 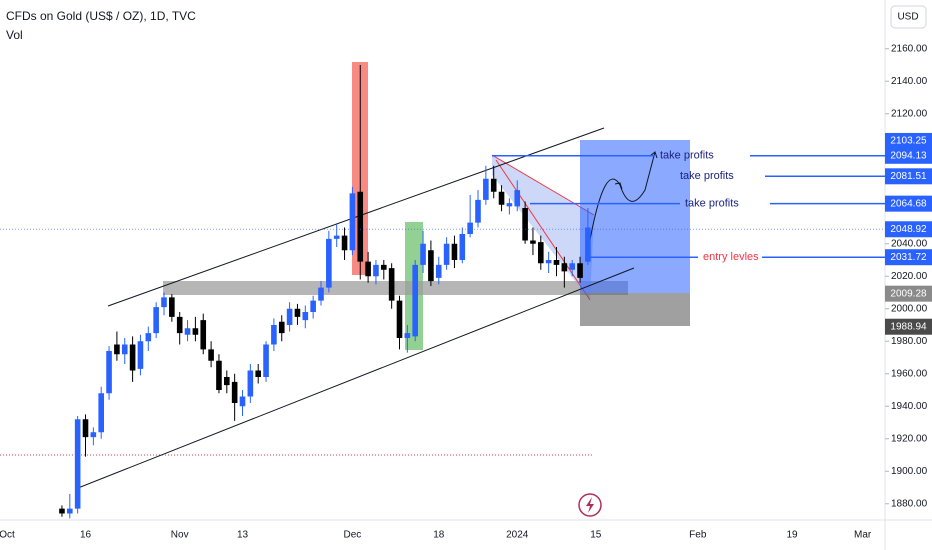 I want to click on chart-subtitle: Vol, so click(x=14, y=35).